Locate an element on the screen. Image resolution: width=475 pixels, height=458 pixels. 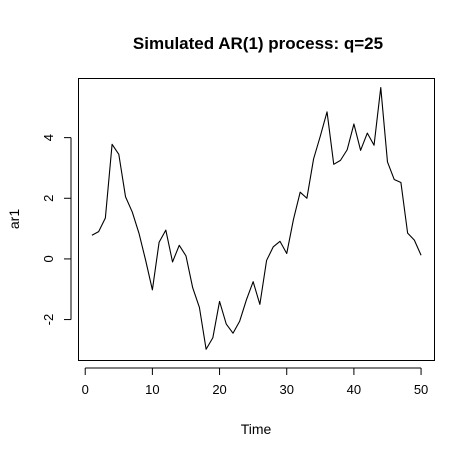
x-tick-label: 30 is located at coordinates (286, 389).